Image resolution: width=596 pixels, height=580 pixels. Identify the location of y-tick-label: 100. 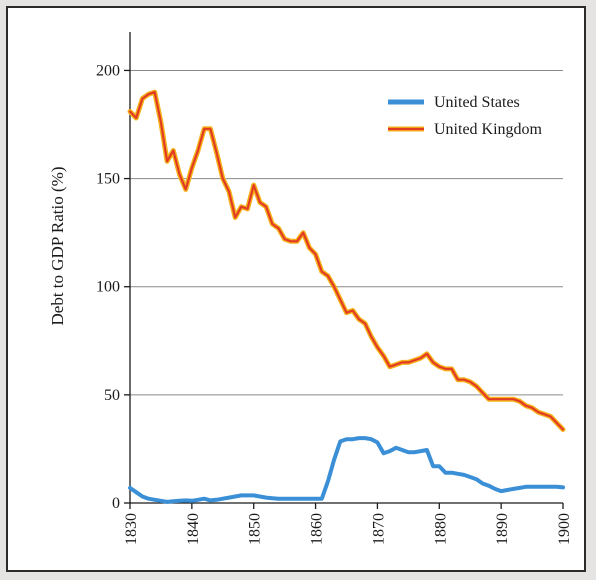
(108, 287).